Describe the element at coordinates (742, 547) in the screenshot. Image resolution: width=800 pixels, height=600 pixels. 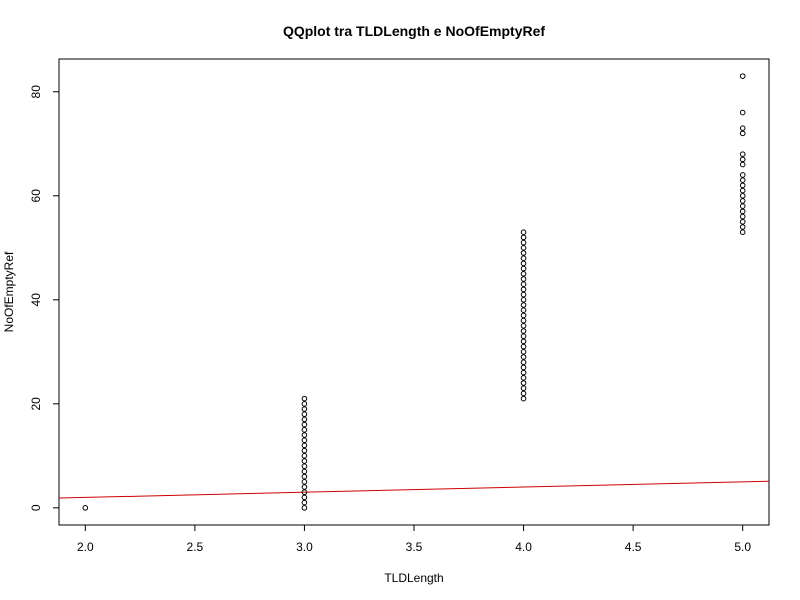
I see `x-tick-label: 5.0` at that location.